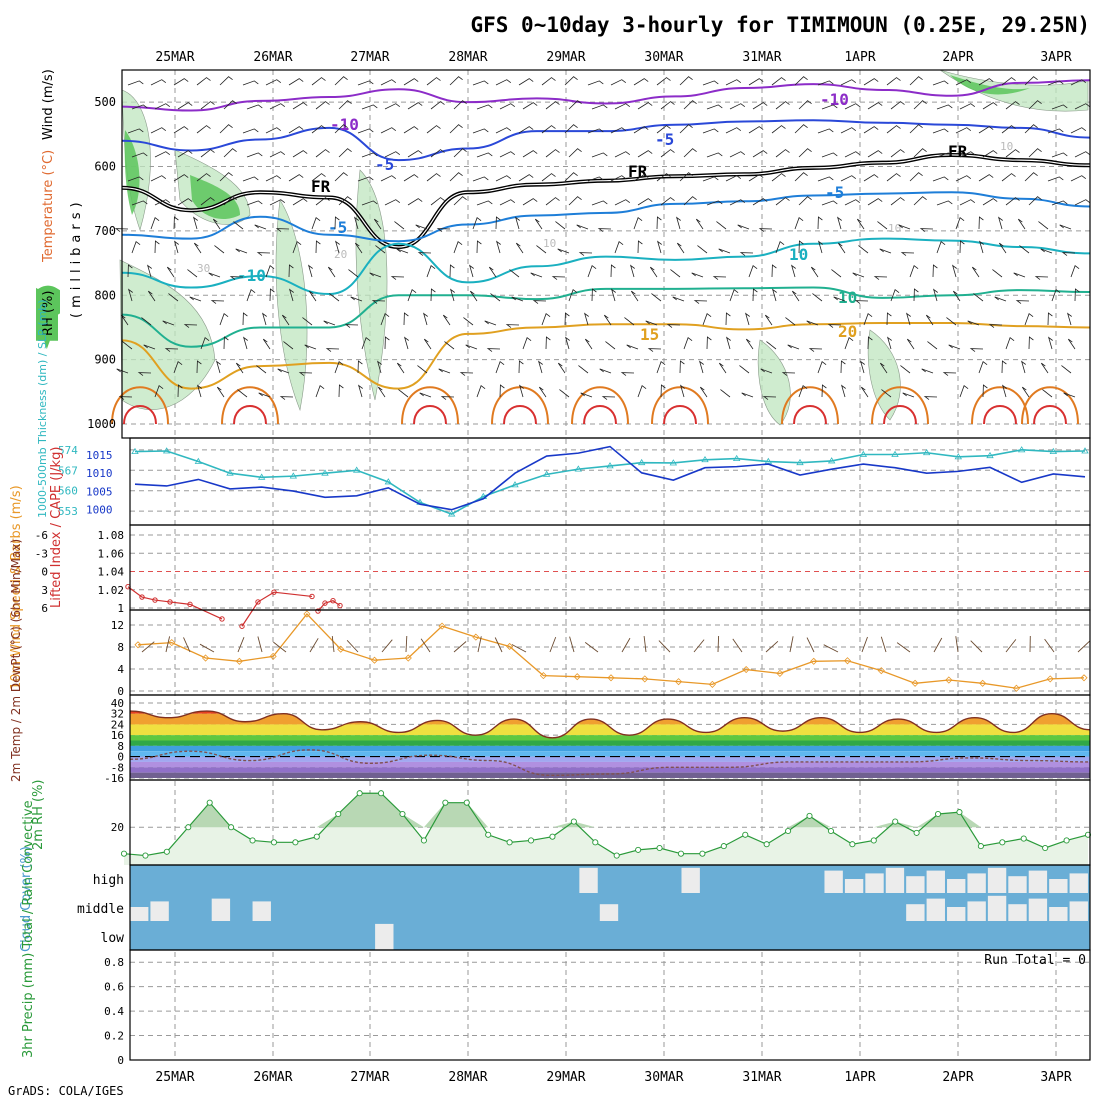  Describe the element at coordinates (329, 606) in the screenshot. I see `series-lifted-index` at that location.